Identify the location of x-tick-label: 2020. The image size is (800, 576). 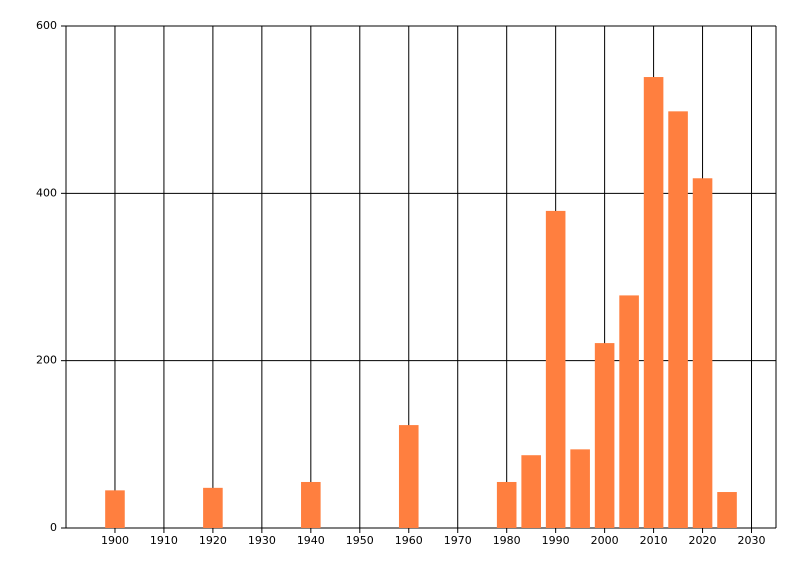
(703, 540).